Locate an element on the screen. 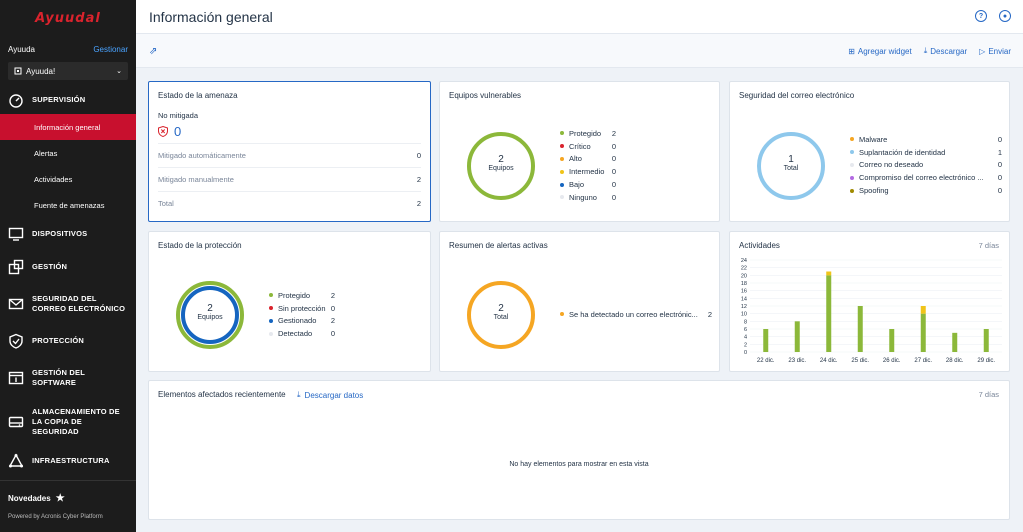  legend-item: Ninguno 0 is located at coordinates (588, 197).